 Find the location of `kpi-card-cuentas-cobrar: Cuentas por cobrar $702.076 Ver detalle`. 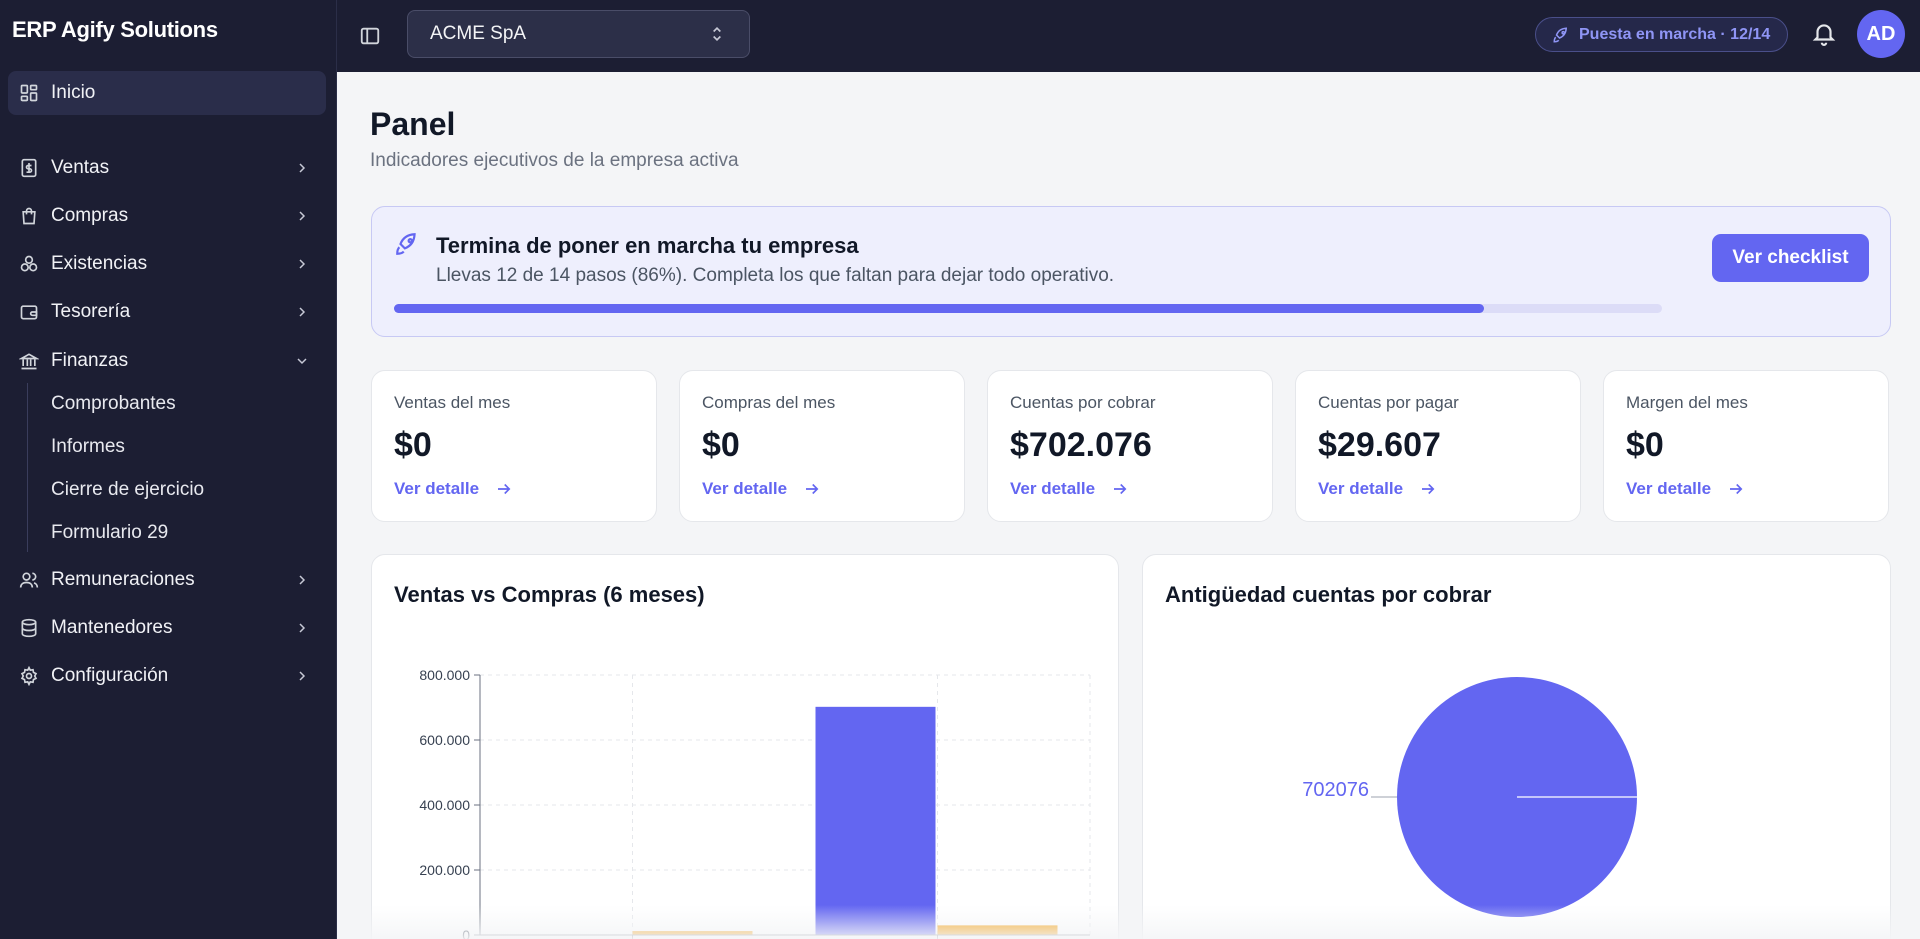

kpi-card-cuentas-cobrar: Cuentas por cobrar $702.076 Ver detalle is located at coordinates (1130, 446).